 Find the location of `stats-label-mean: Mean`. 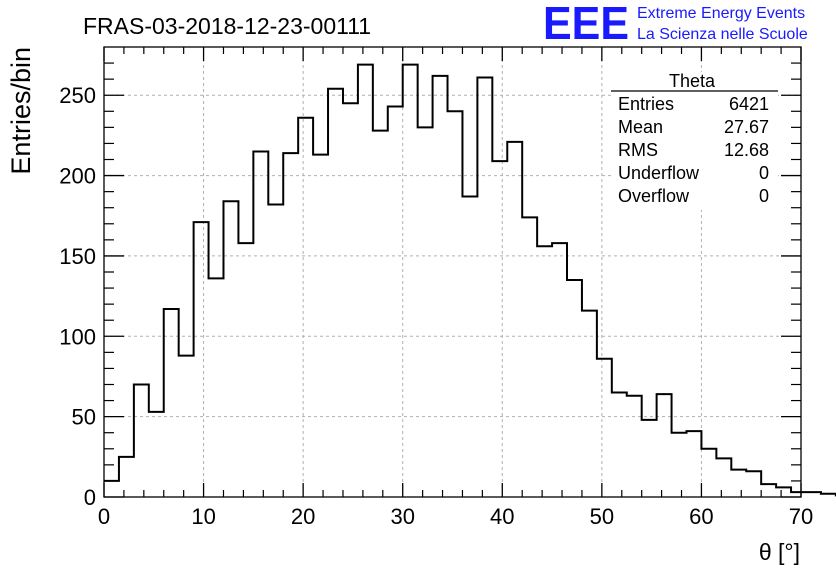

stats-label-mean: Mean is located at coordinates (640, 127).